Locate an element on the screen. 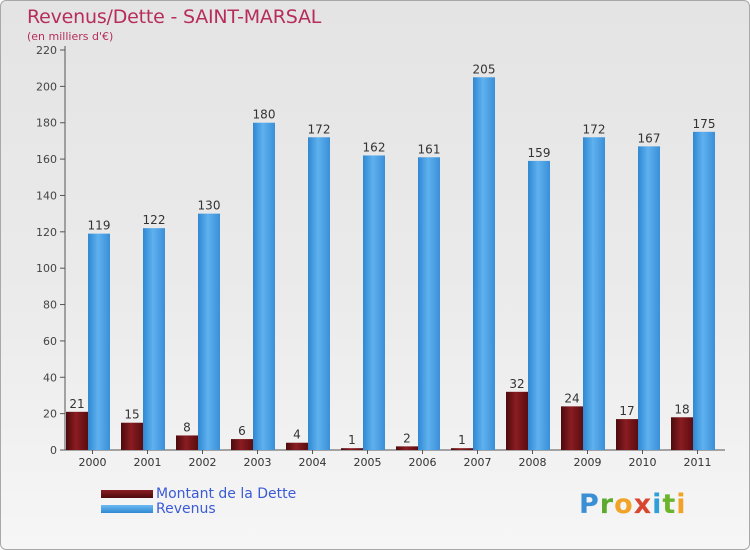 This screenshot has height=550, width=750. data-label-revenus: 167 is located at coordinates (649, 138).